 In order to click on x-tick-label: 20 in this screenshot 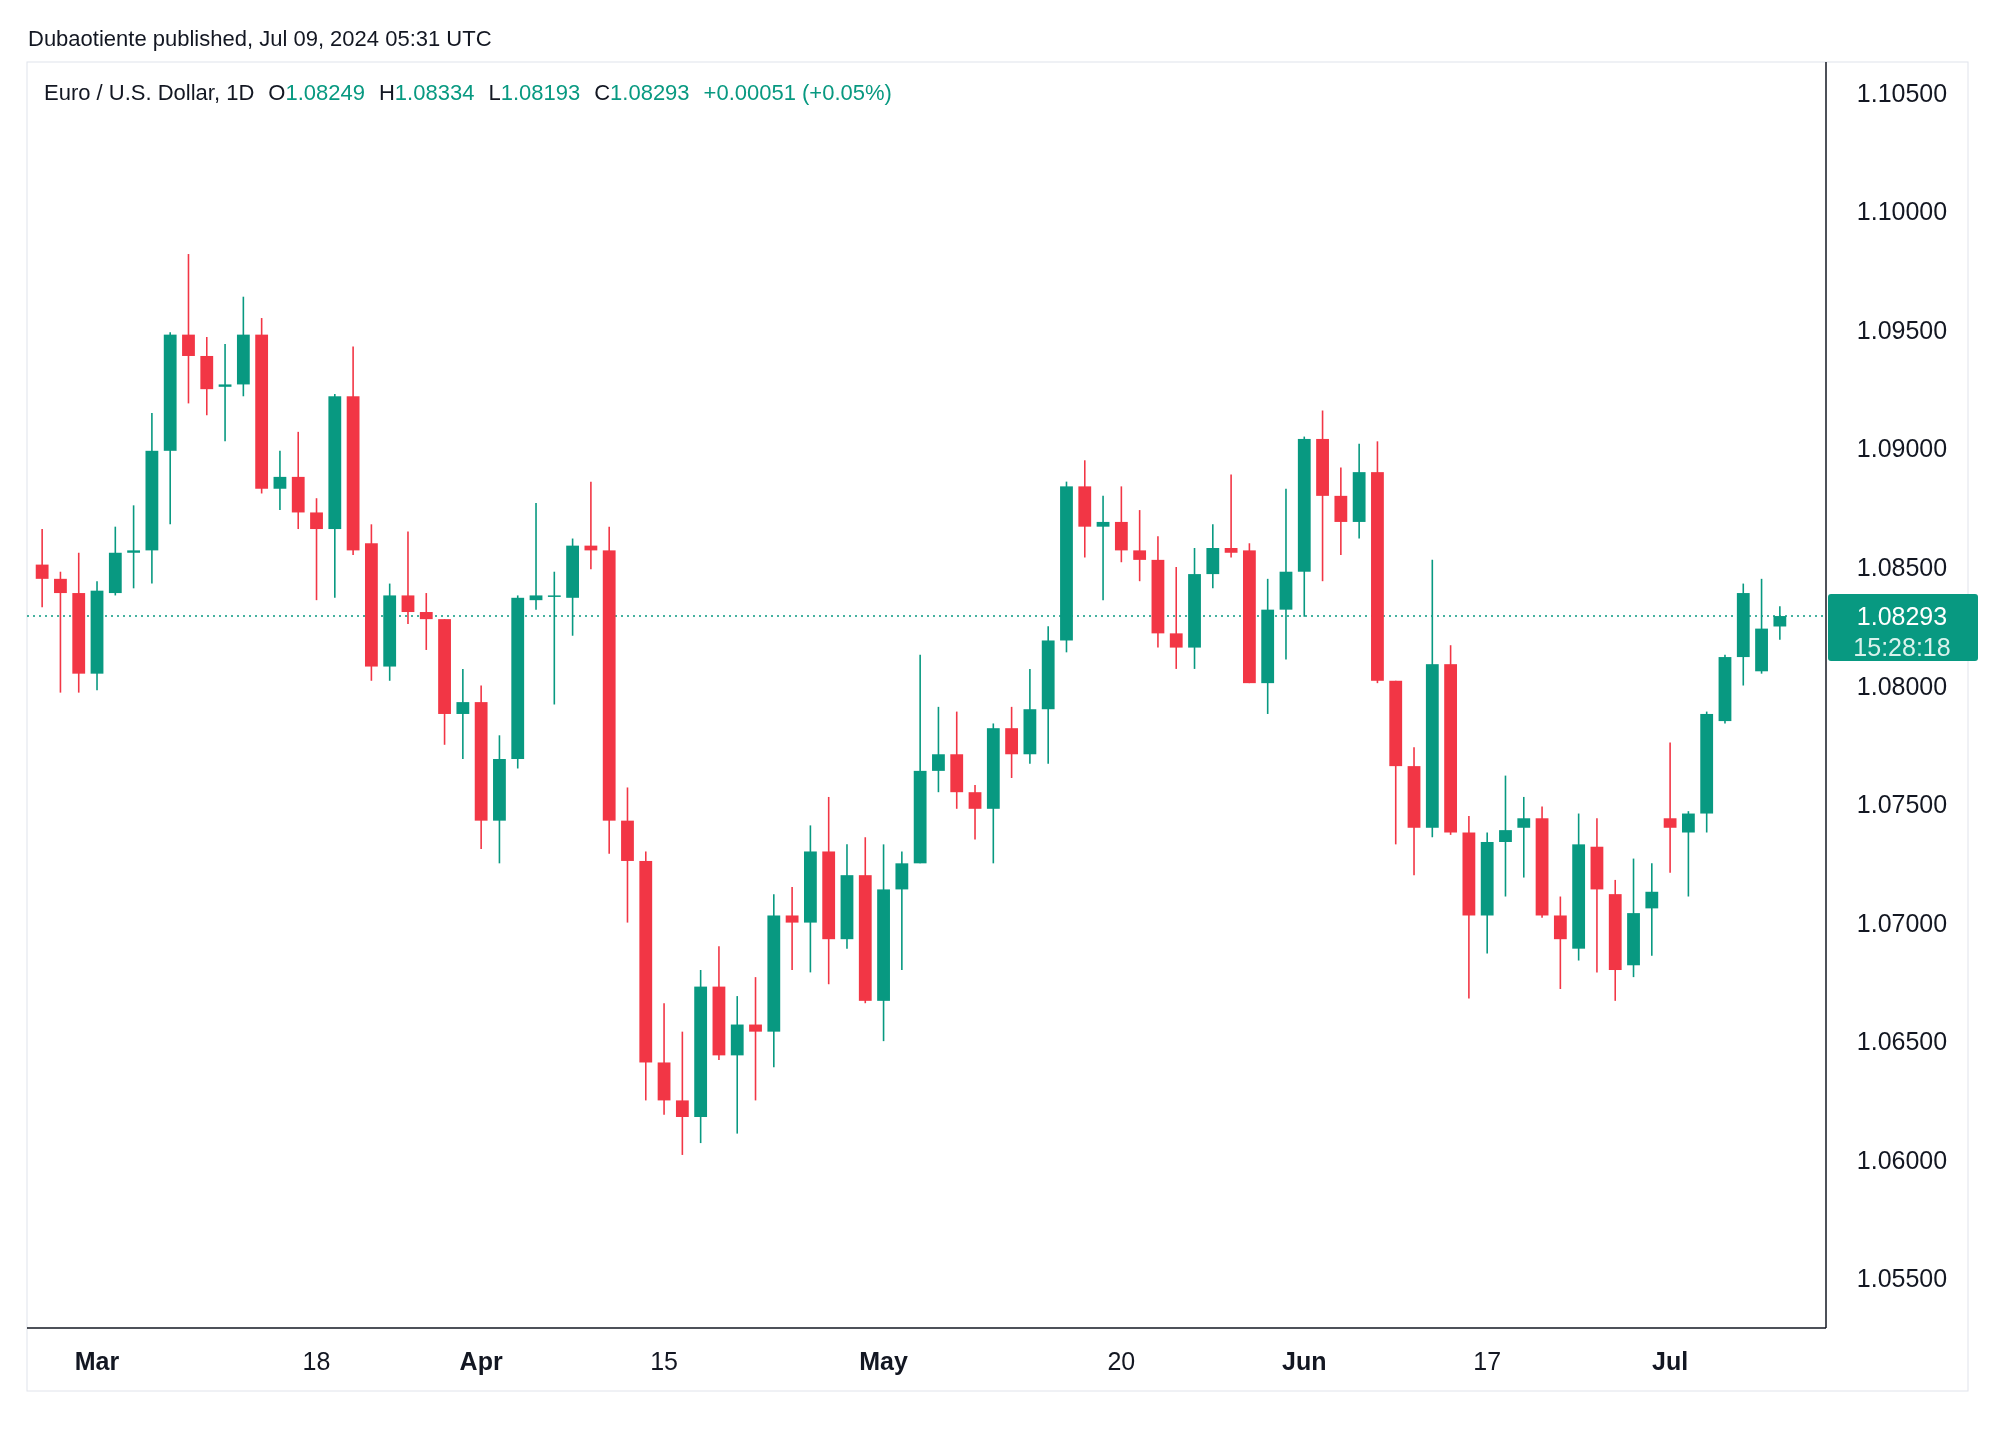, I will do `click(1121, 1361)`.